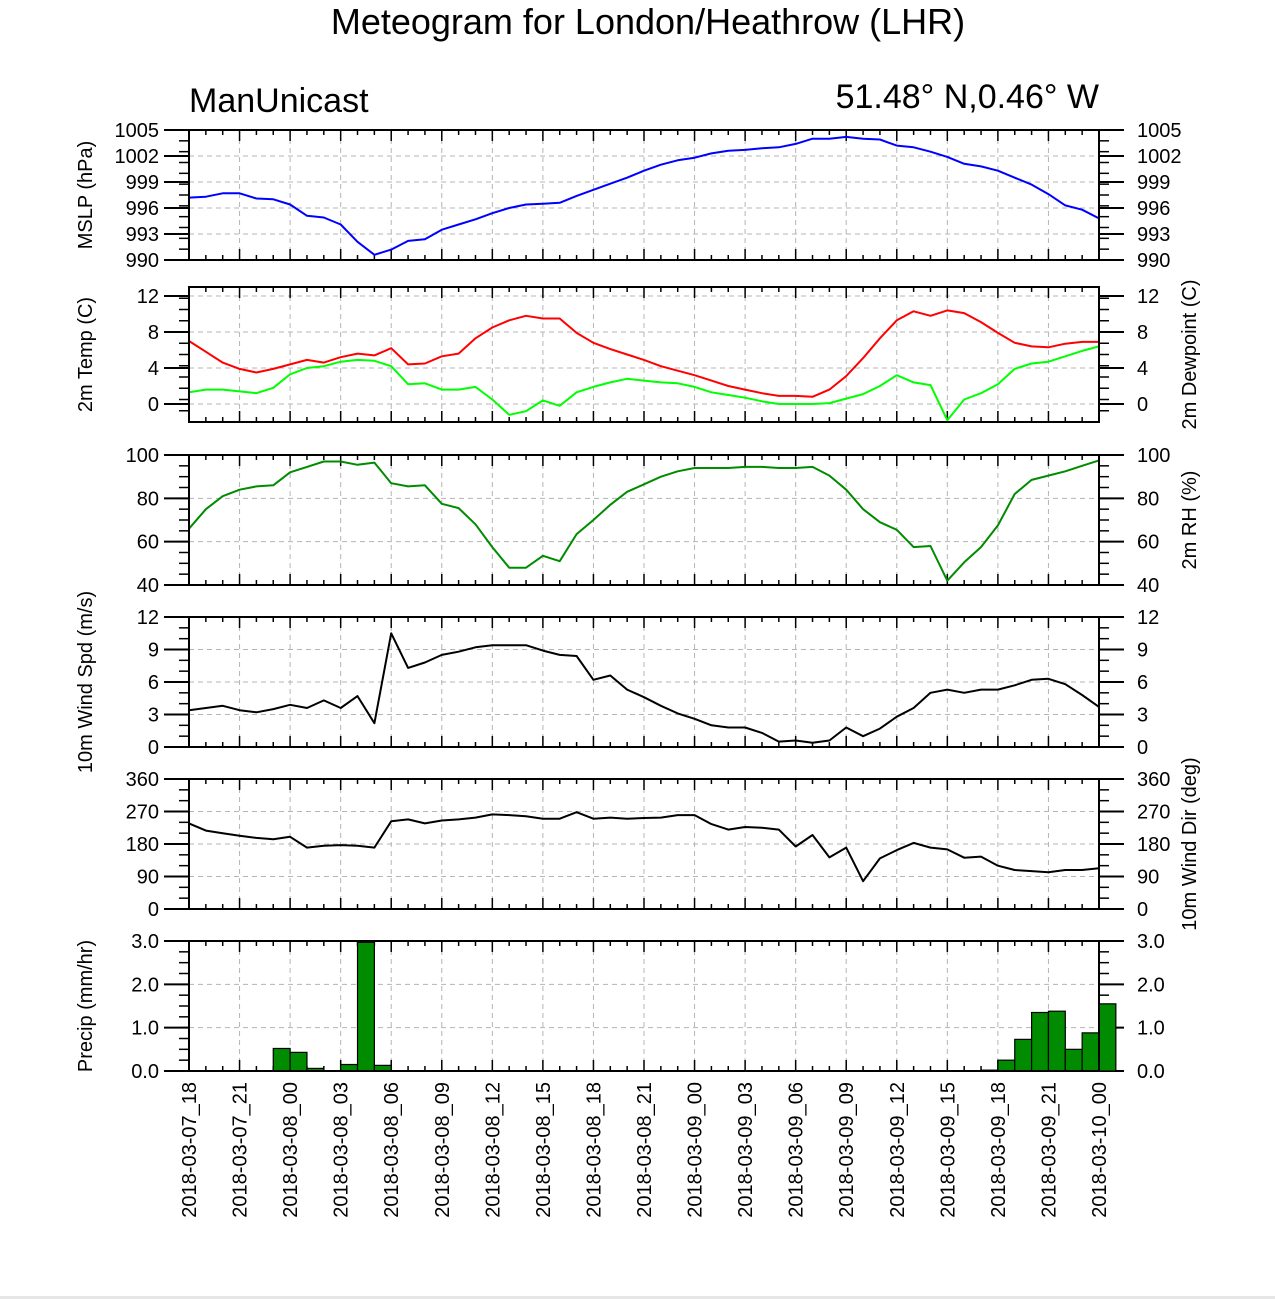 Image resolution: width=1275 pixels, height=1299 pixels. What do you see at coordinates (847, 1150) in the screenshot?
I see `x-tick-label: 2018-03-09_09` at bounding box center [847, 1150].